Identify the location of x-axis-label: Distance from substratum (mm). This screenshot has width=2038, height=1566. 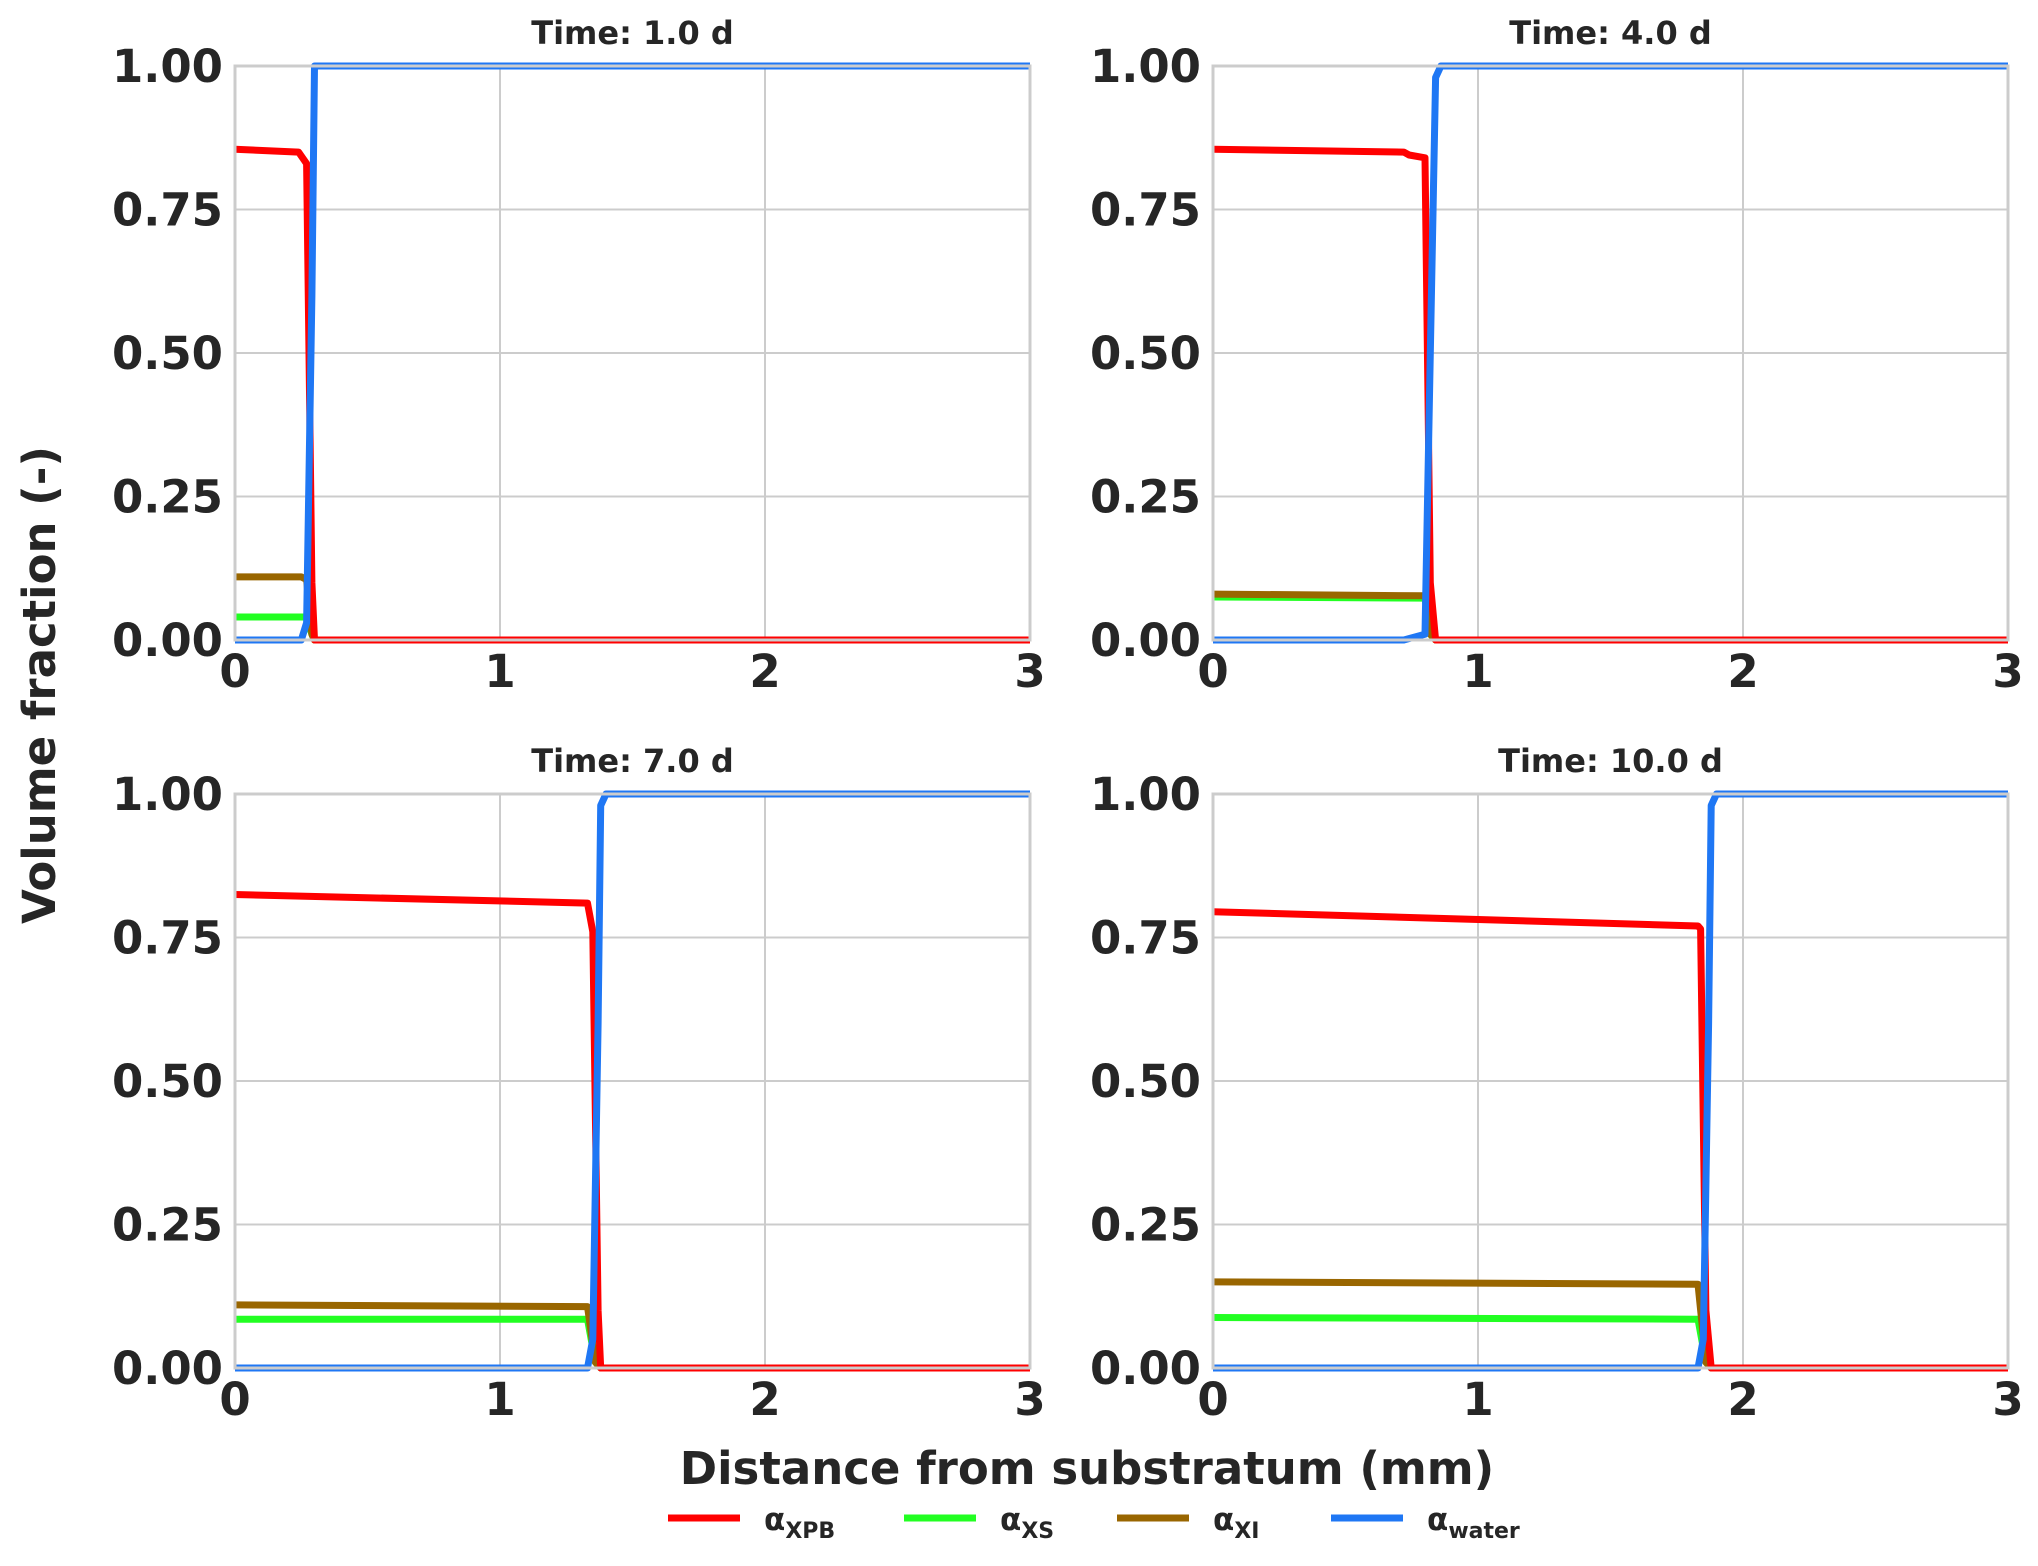
(1087, 1468).